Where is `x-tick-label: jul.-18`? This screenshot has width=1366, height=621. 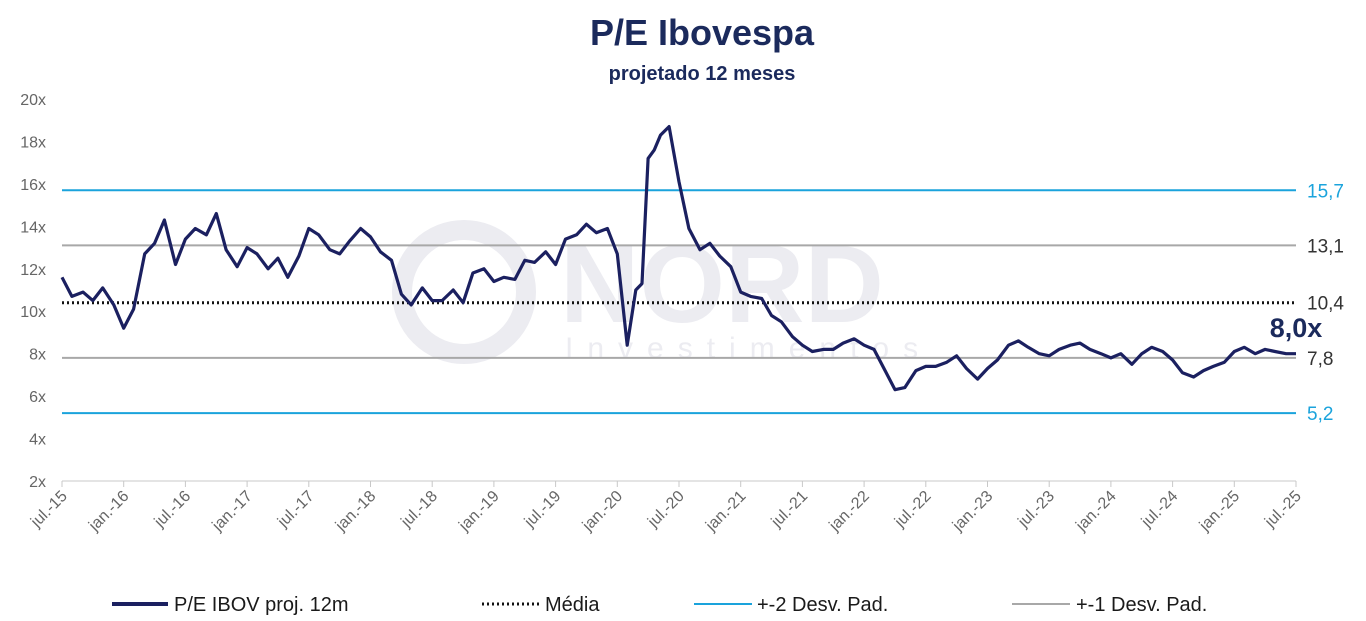
x-tick-label: jul.-18 is located at coordinates (419, 510).